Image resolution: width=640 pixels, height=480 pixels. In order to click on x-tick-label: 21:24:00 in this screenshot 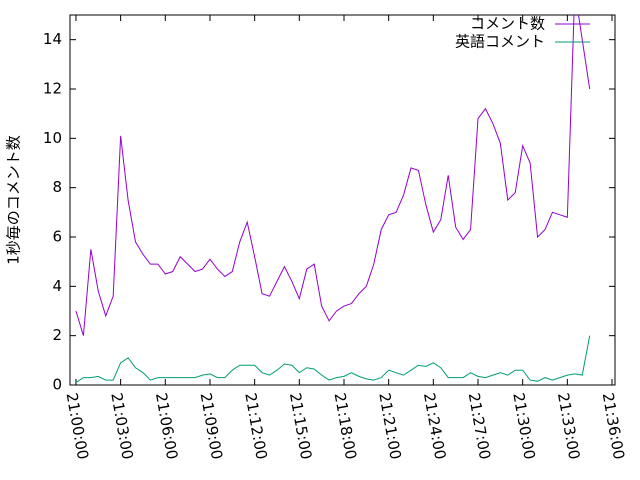, I will do `click(434, 425)`.